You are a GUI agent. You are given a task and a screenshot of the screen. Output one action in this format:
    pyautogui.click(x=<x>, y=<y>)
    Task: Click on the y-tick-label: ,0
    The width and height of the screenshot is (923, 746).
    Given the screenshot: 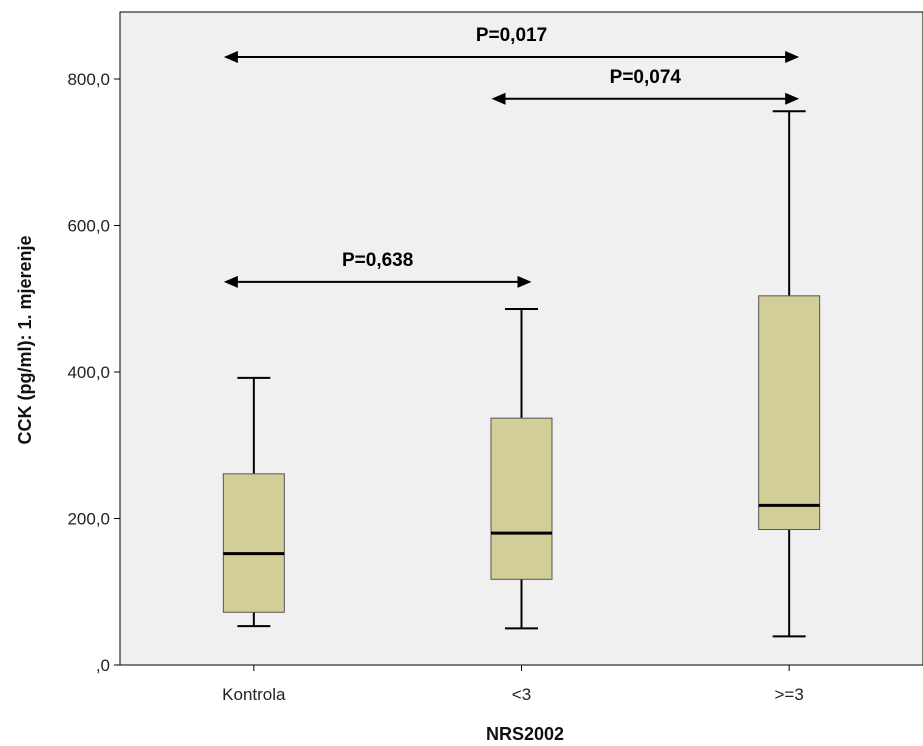 What is the action you would take?
    pyautogui.click(x=103, y=665)
    